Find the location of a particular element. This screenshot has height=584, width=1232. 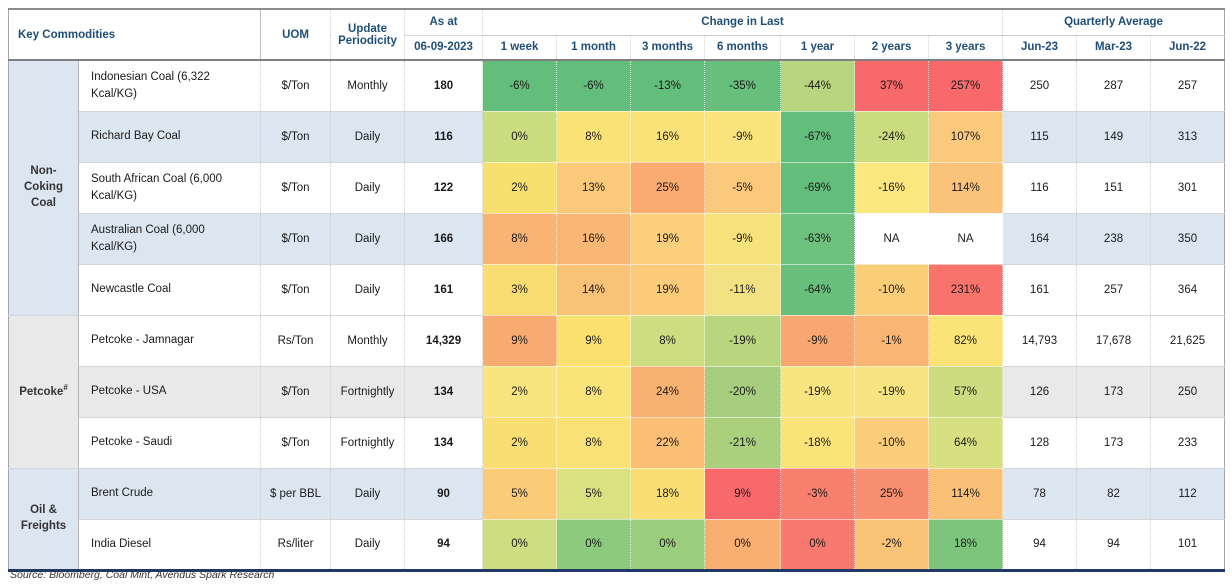

as-at-value: 166 is located at coordinates (444, 239).